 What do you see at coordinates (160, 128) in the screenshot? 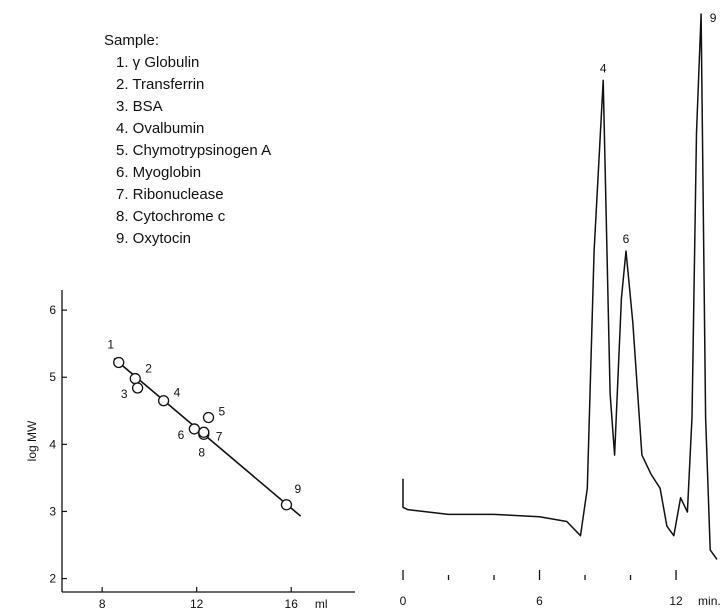
I see `legend-item-4: 4. Ovalbumin` at bounding box center [160, 128].